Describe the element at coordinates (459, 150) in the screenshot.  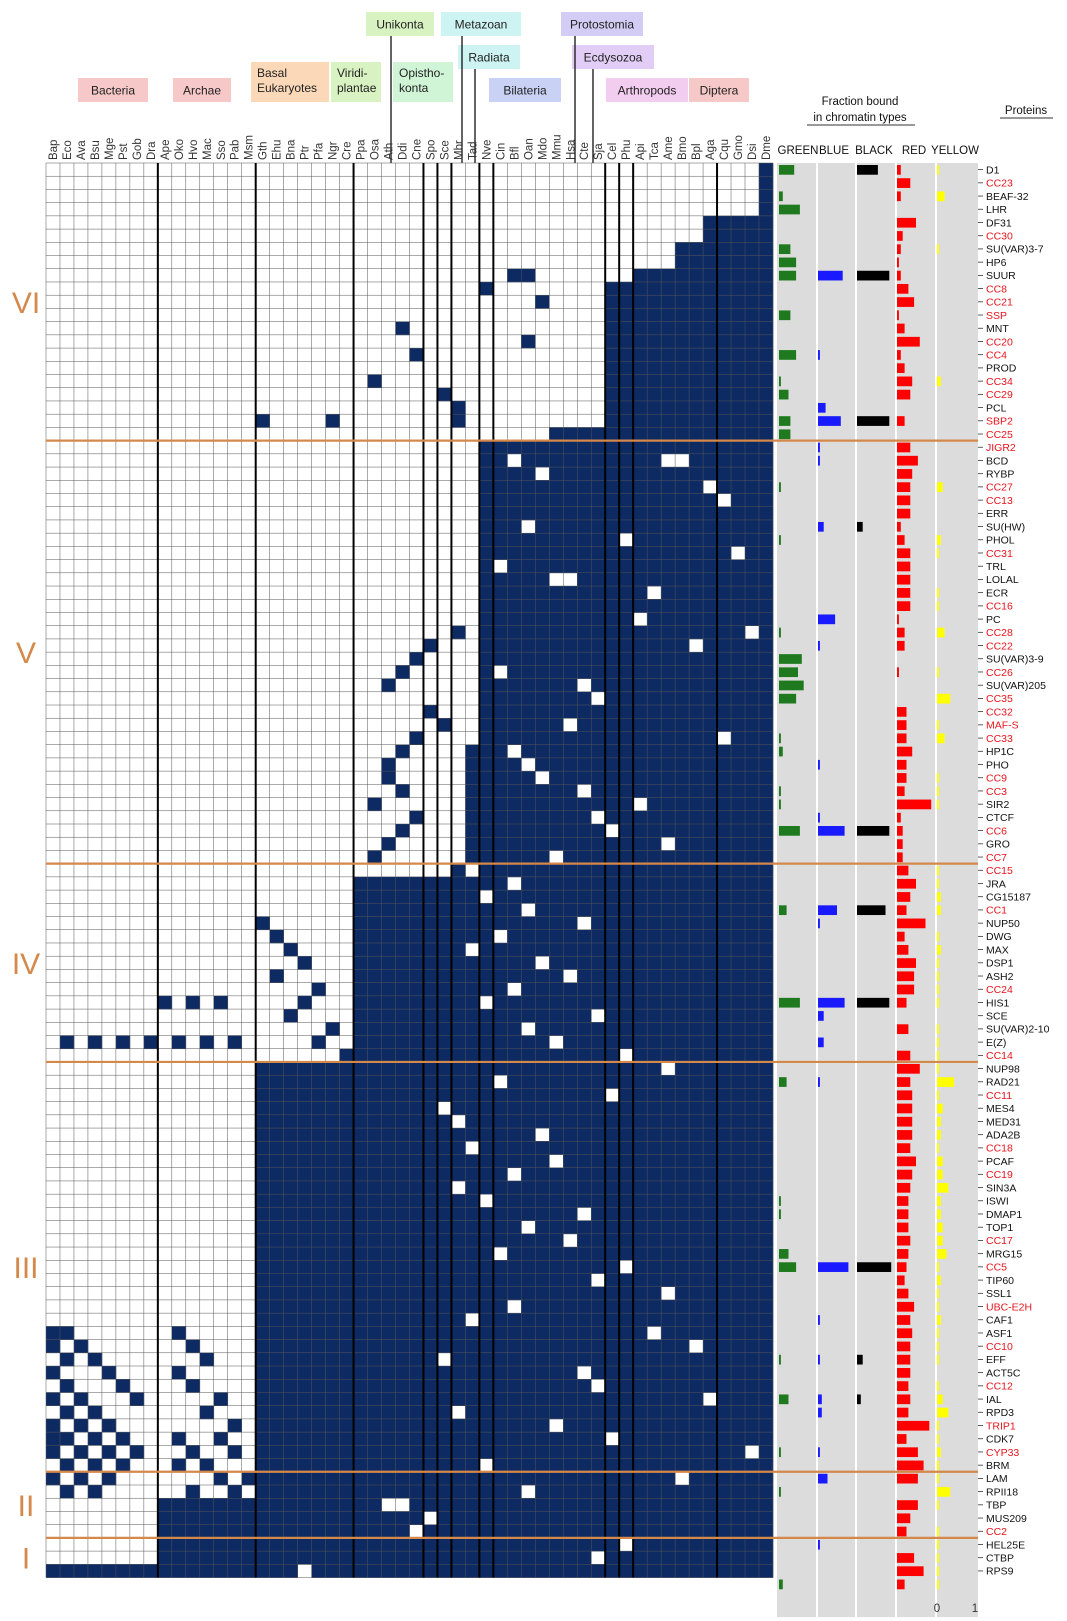
I see `species-label-Mbr: Mbr` at that location.